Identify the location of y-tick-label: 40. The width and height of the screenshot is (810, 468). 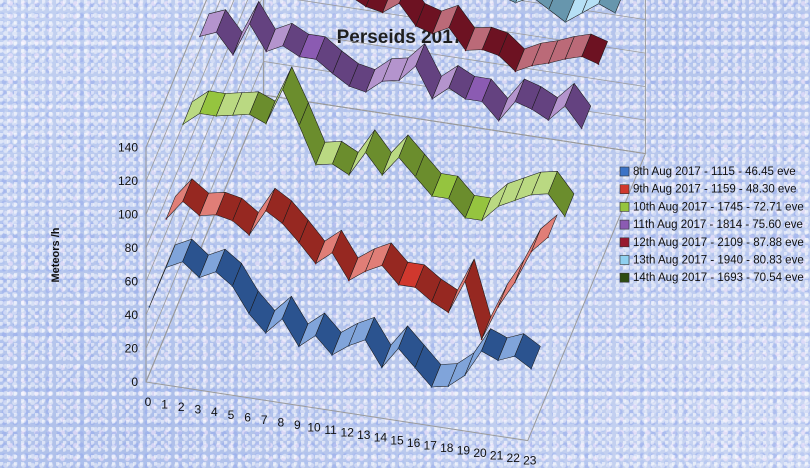
(132, 315).